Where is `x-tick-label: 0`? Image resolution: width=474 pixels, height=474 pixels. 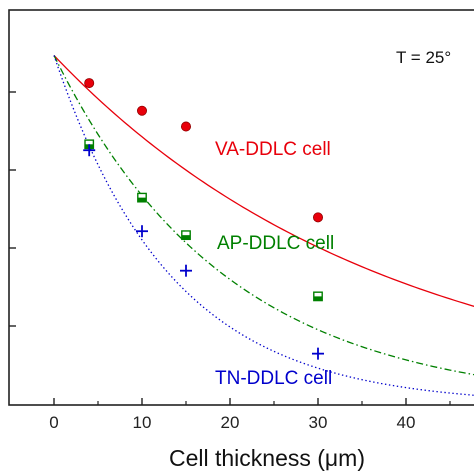
x-tick-label: 0 is located at coordinates (53, 422).